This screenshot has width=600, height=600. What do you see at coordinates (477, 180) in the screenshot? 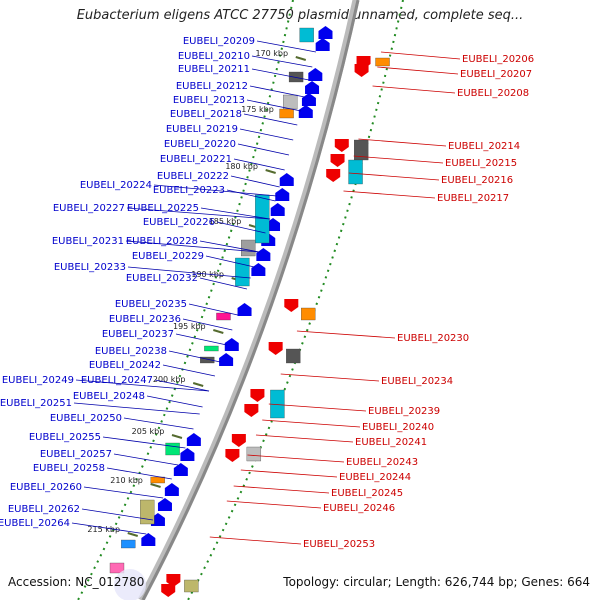
I see `reverse-gene-label: EUBELI_20216` at bounding box center [477, 180].